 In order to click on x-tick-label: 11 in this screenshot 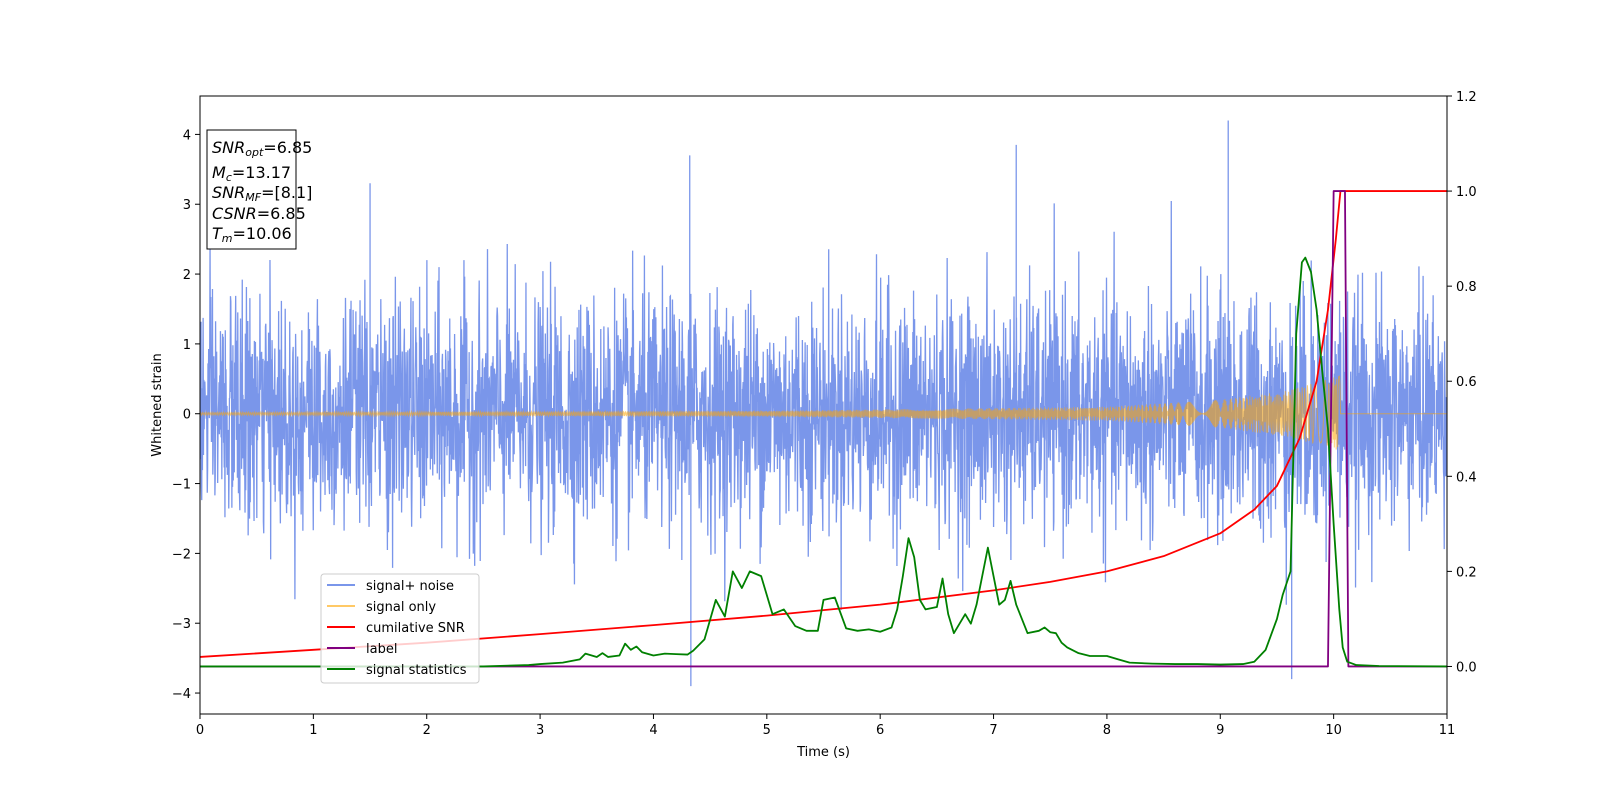, I will do `click(1447, 730)`.